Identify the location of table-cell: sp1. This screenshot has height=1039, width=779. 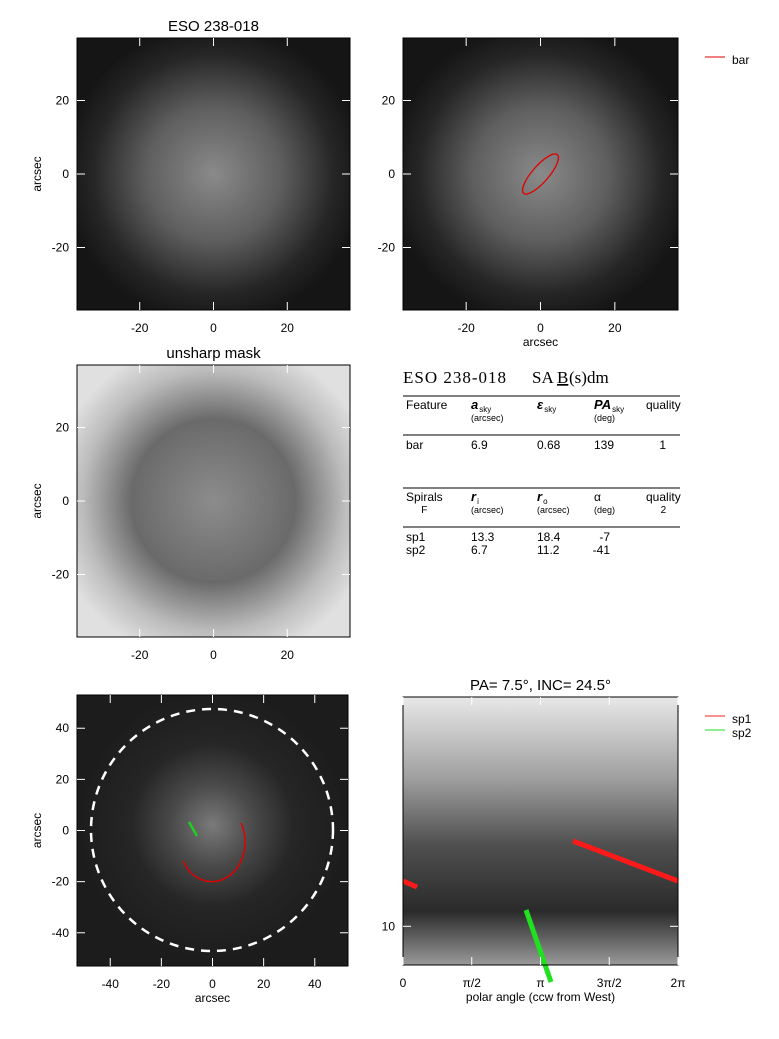
(416, 537).